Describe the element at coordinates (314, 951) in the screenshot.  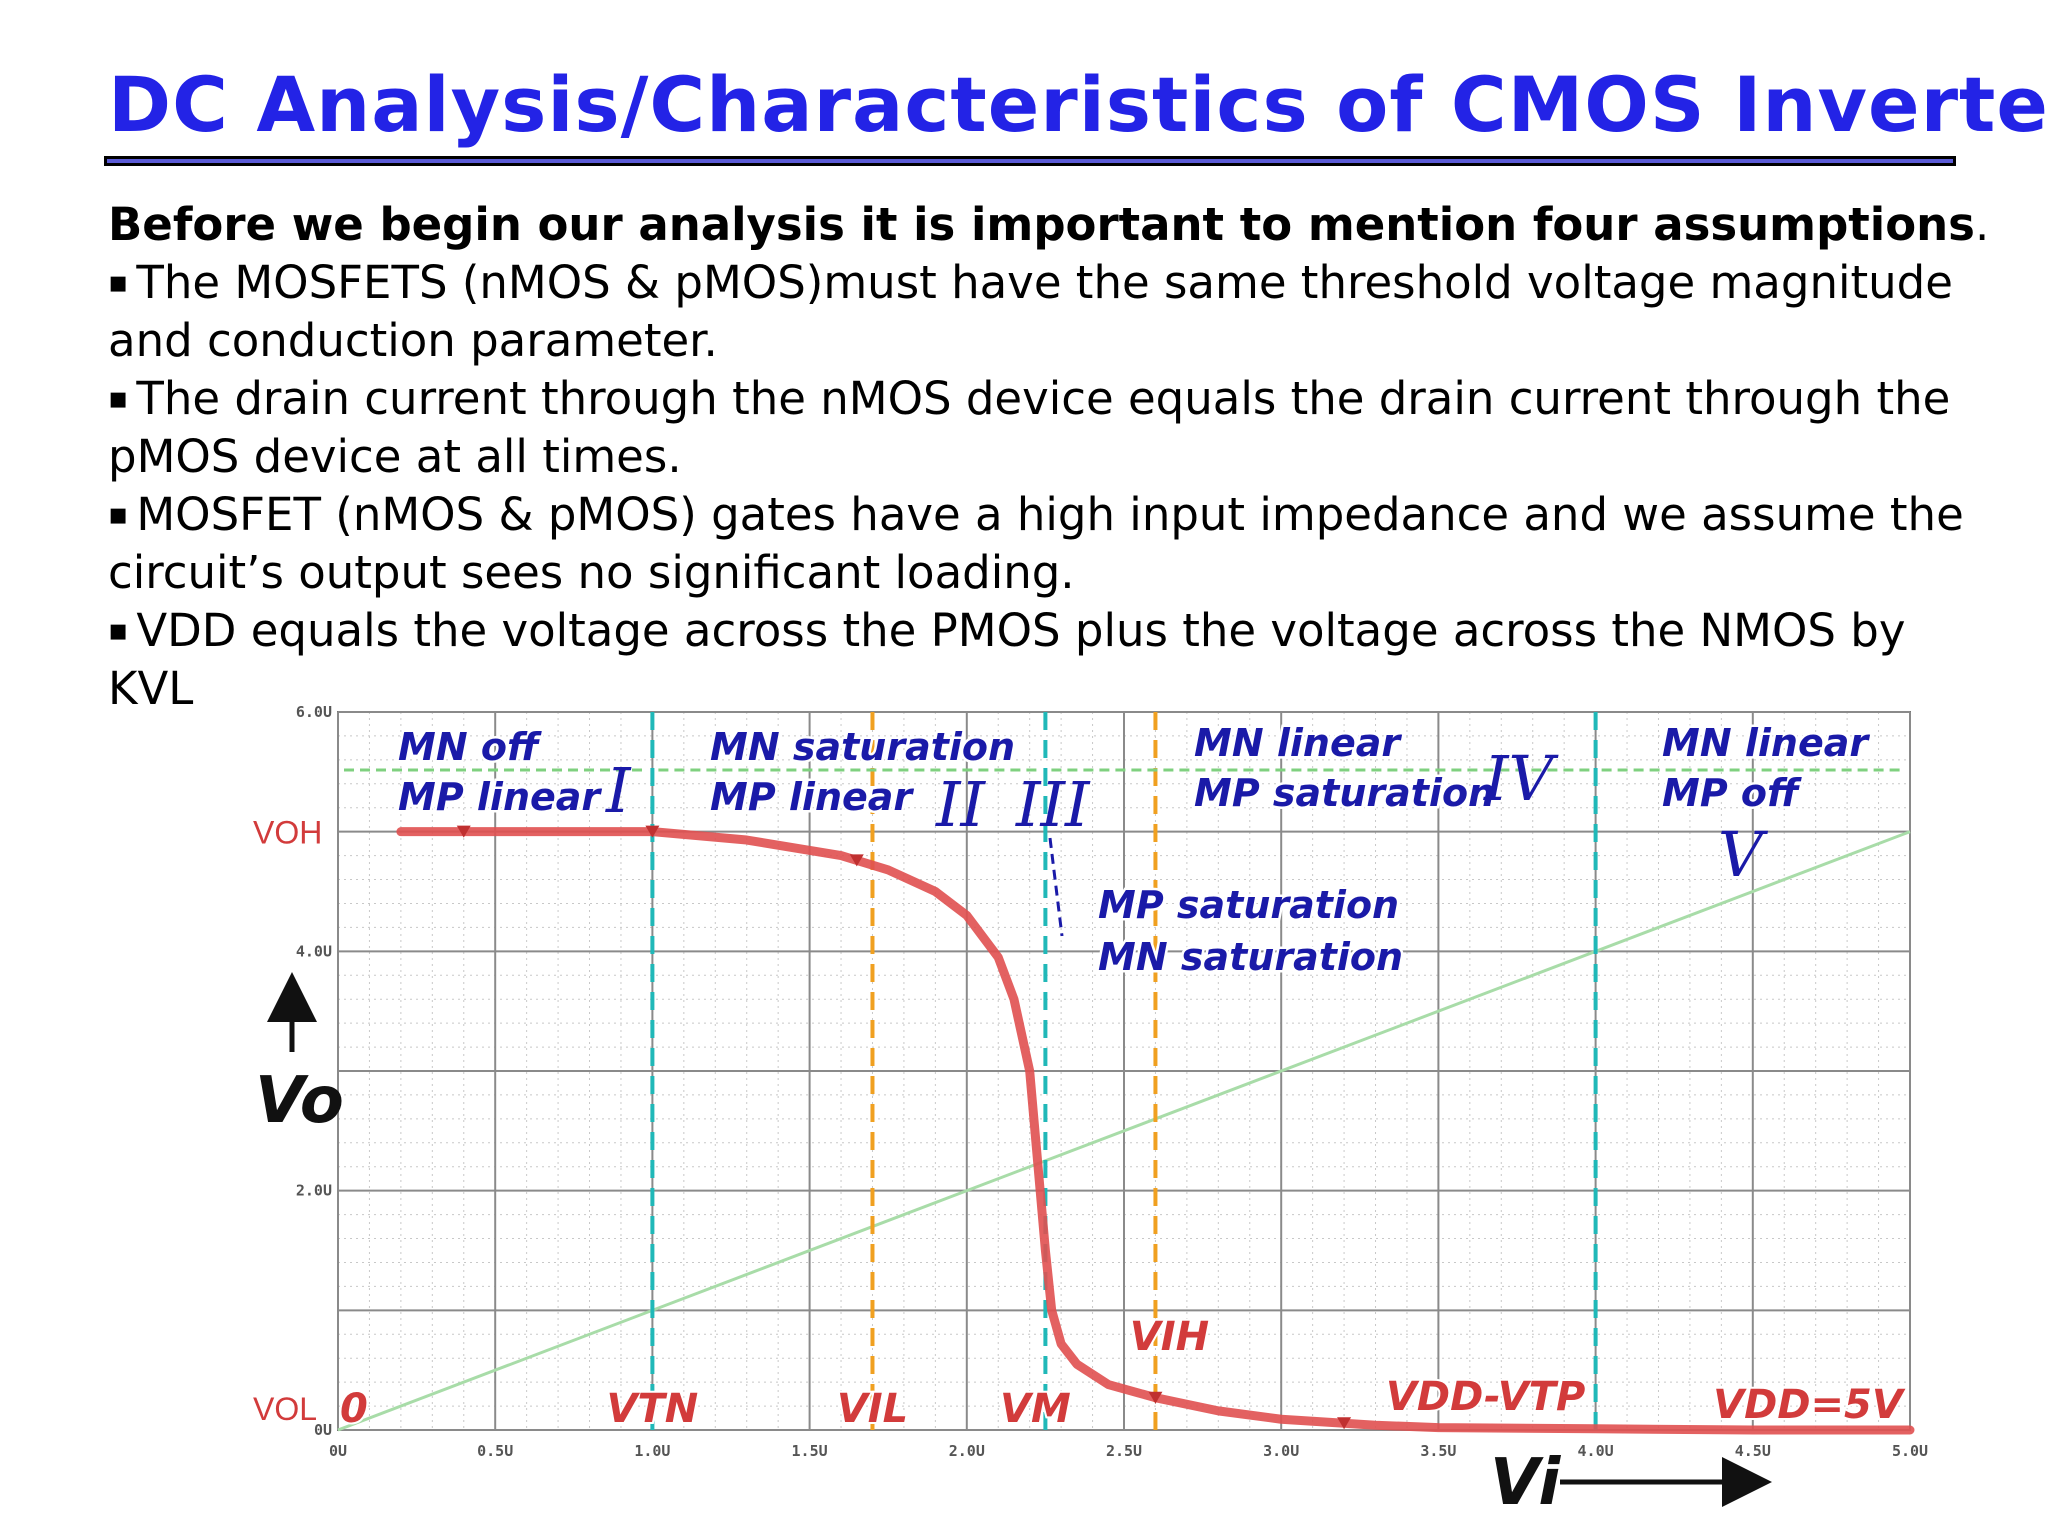
I see `y-tick-label: 4.0U` at that location.